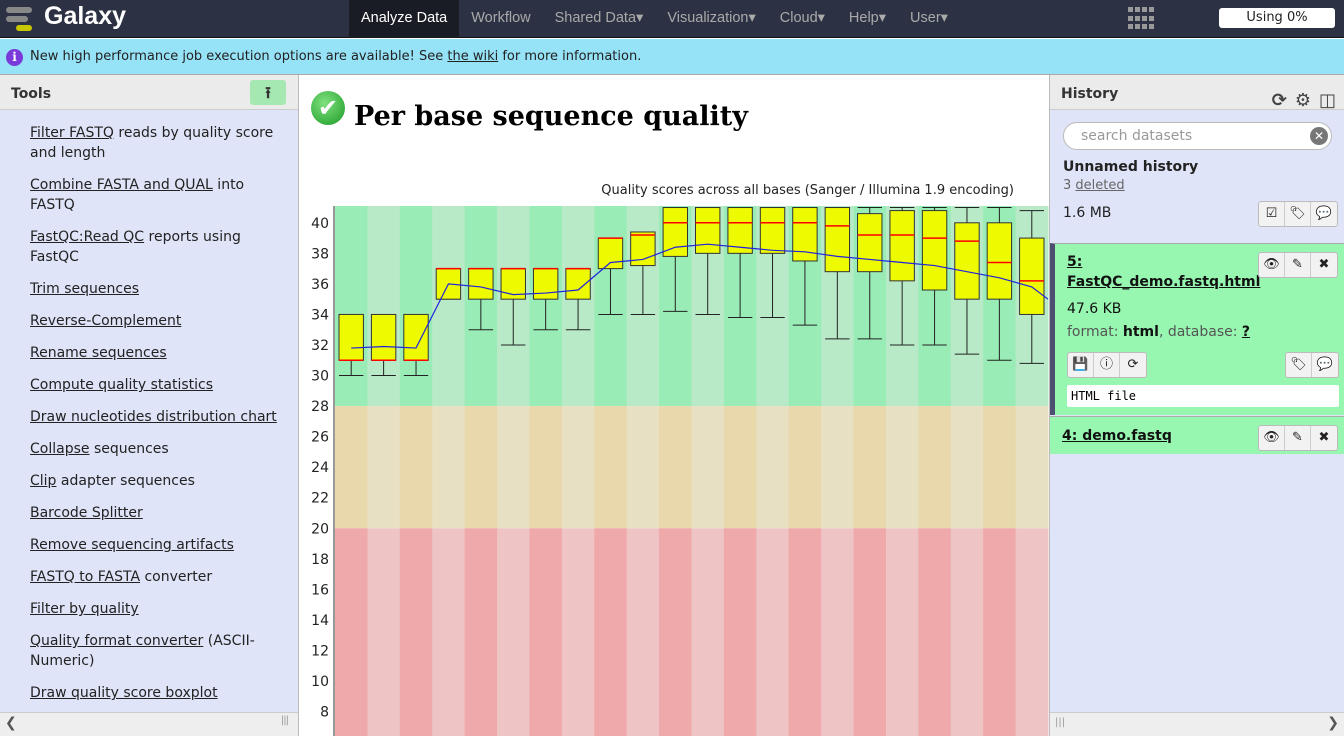 The image size is (1344, 736). I want to click on tool-link: Barcode Splitter, so click(86, 513).